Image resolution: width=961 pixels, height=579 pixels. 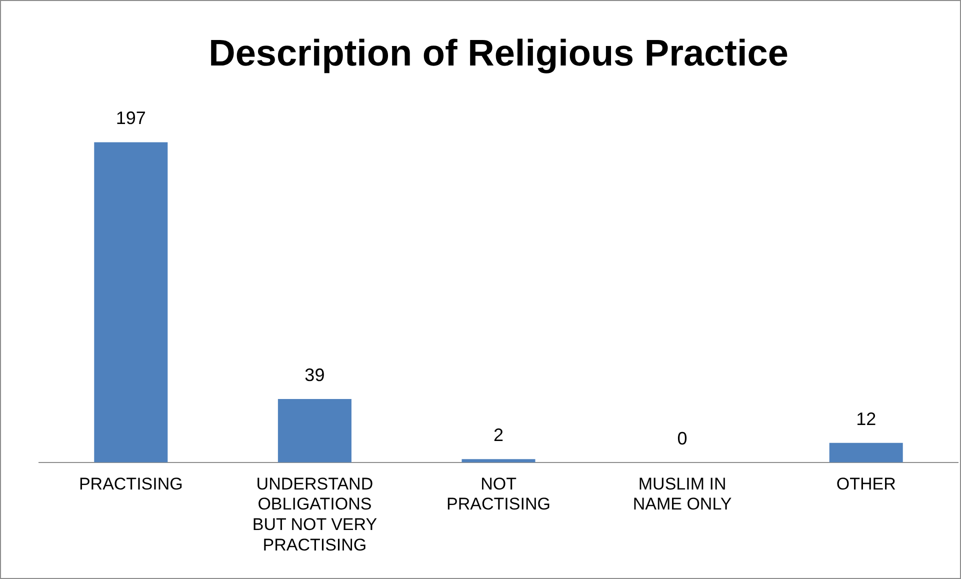 I want to click on data-label: 197, so click(x=131, y=118).